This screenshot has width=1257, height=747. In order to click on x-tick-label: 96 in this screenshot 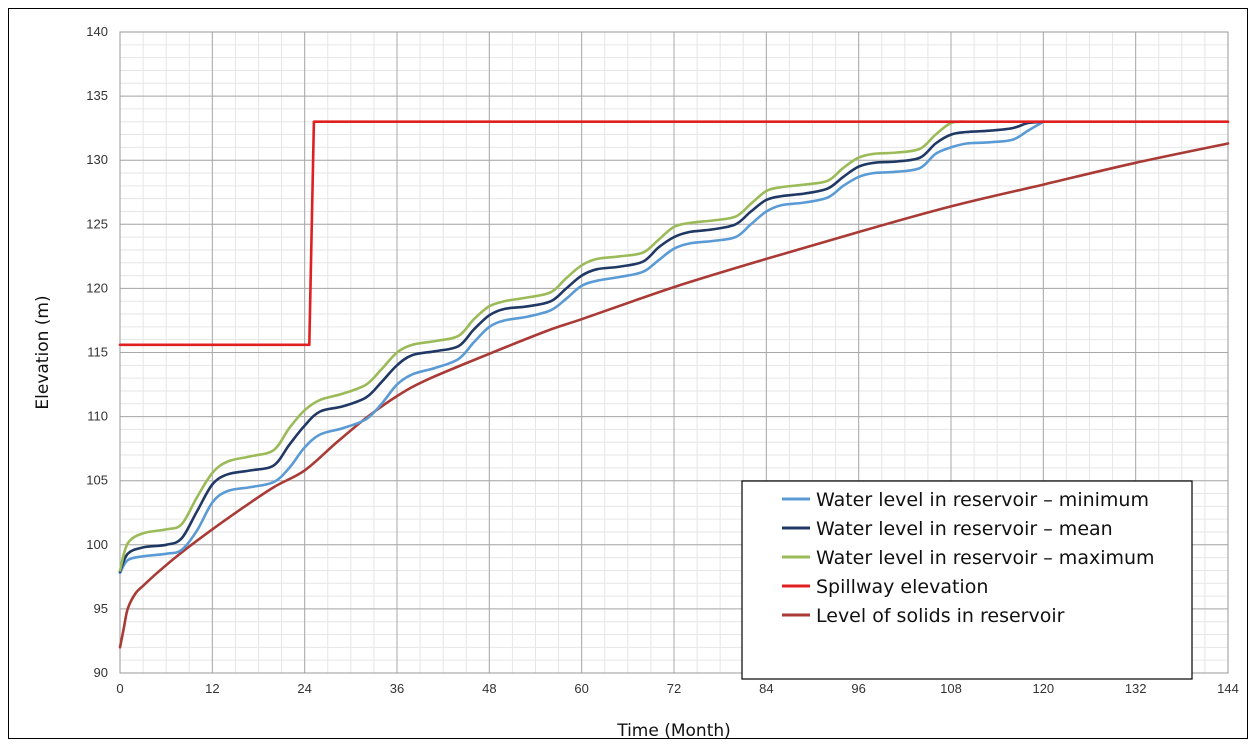, I will do `click(858, 688)`.